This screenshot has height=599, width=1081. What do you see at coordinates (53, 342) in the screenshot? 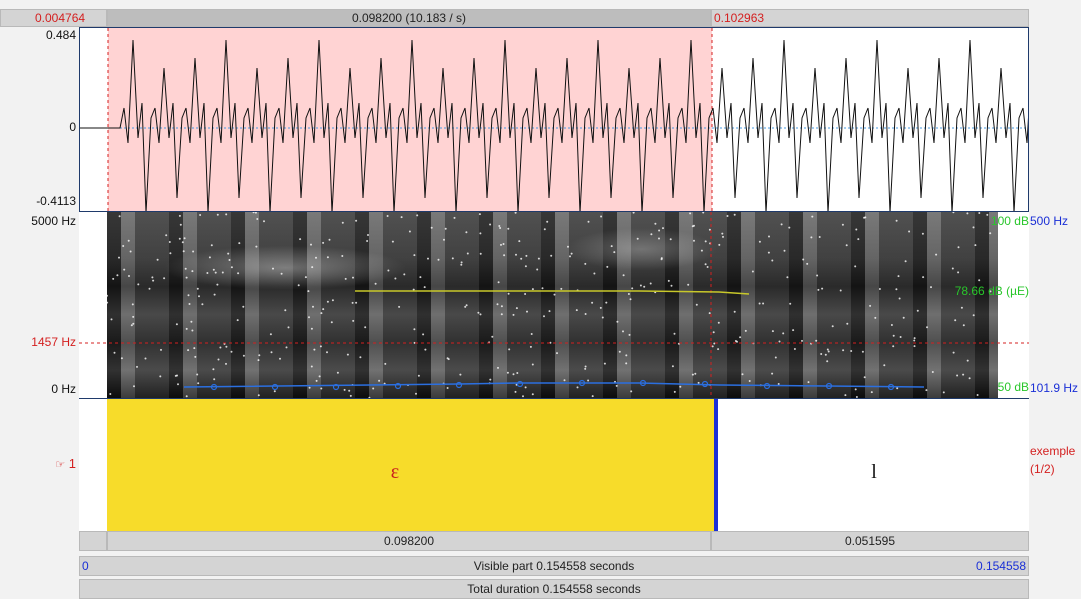
I see `spectrogram-cursor-freq-label: 1457 Hz` at bounding box center [53, 342].